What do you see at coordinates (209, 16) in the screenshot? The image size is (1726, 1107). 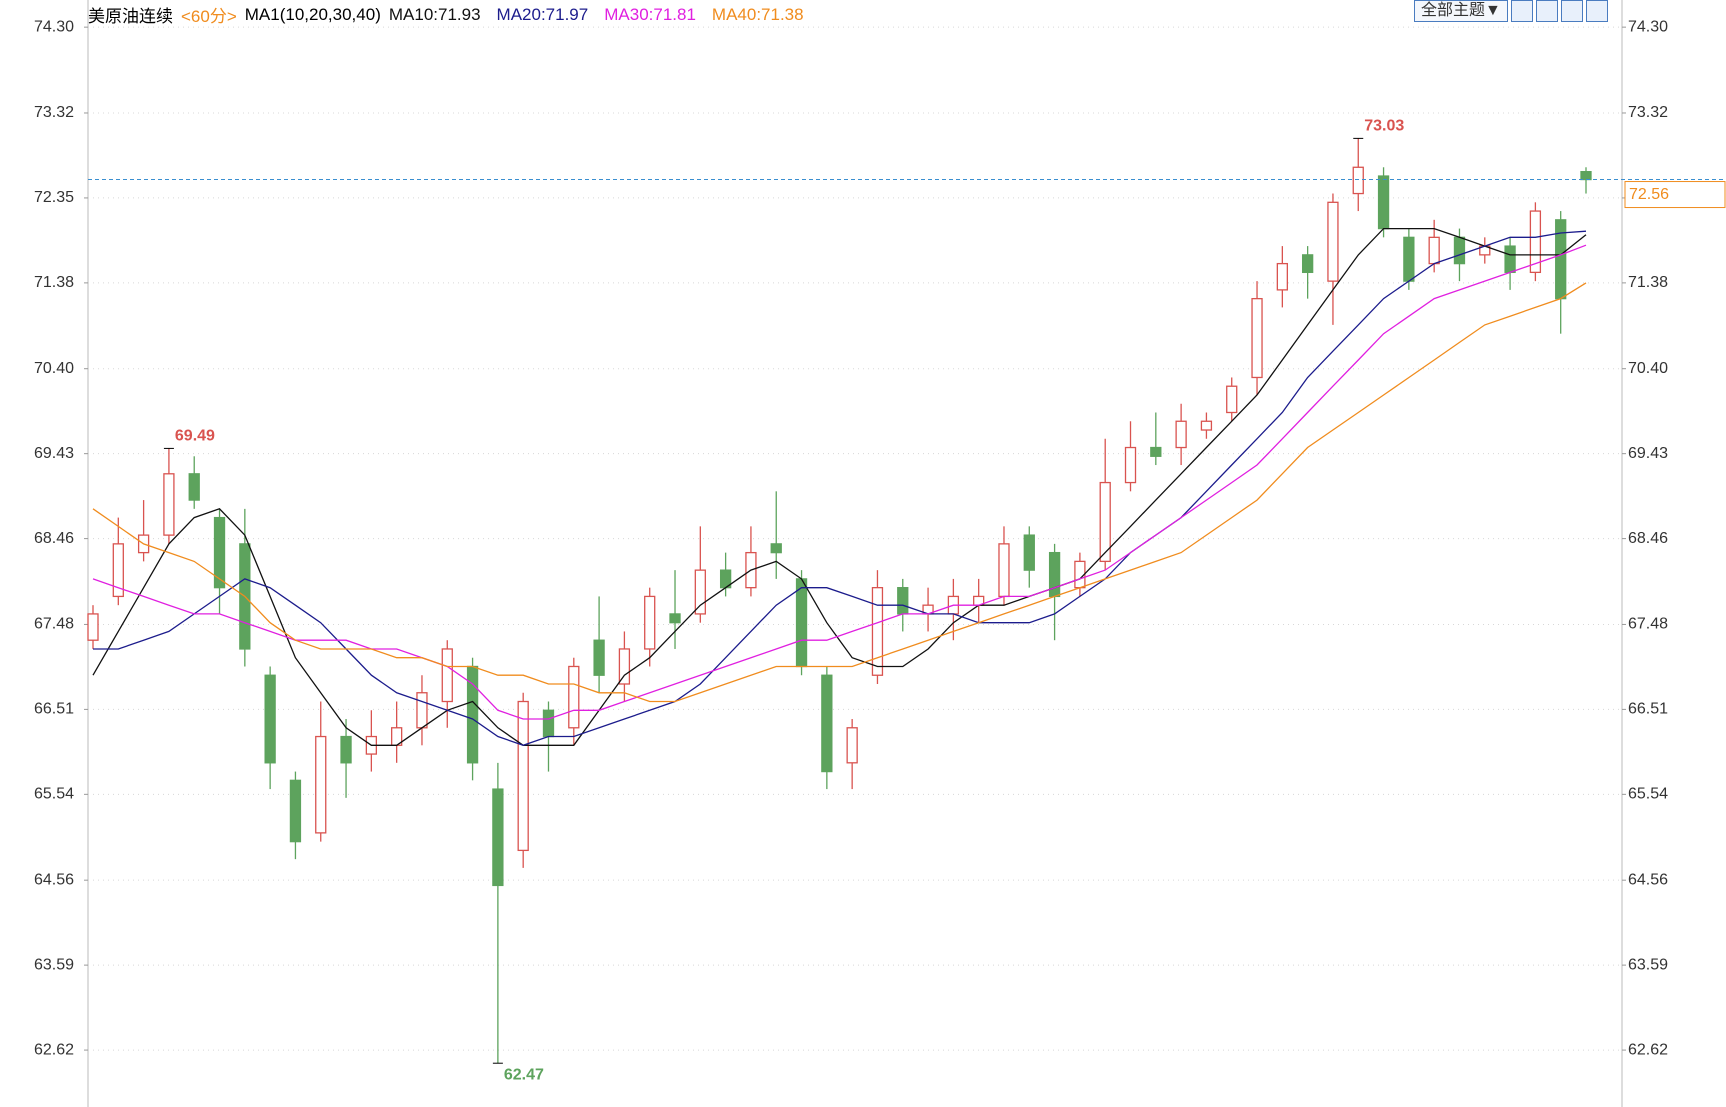 I see `period: <60分>` at bounding box center [209, 16].